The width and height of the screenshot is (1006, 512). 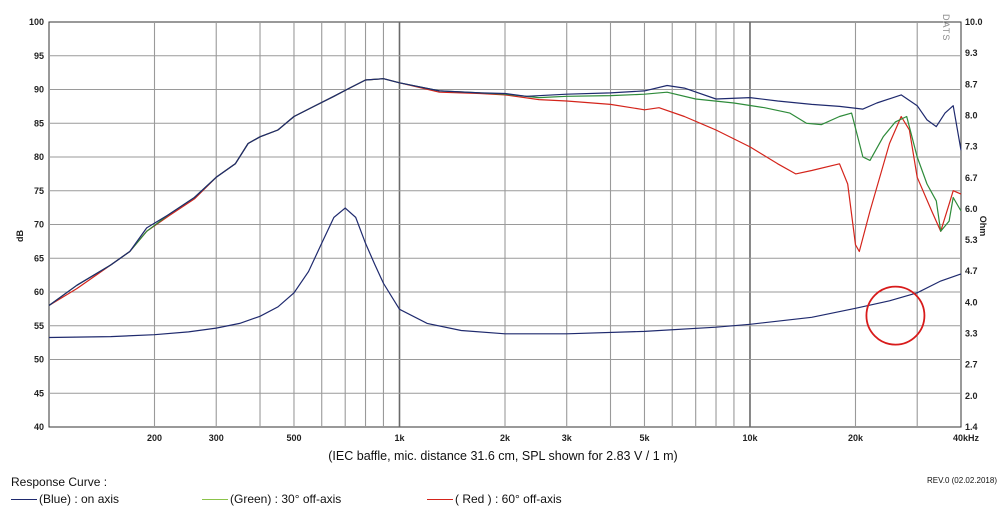 What do you see at coordinates (399, 438) in the screenshot?
I see `x-tick-label: 1k` at bounding box center [399, 438].